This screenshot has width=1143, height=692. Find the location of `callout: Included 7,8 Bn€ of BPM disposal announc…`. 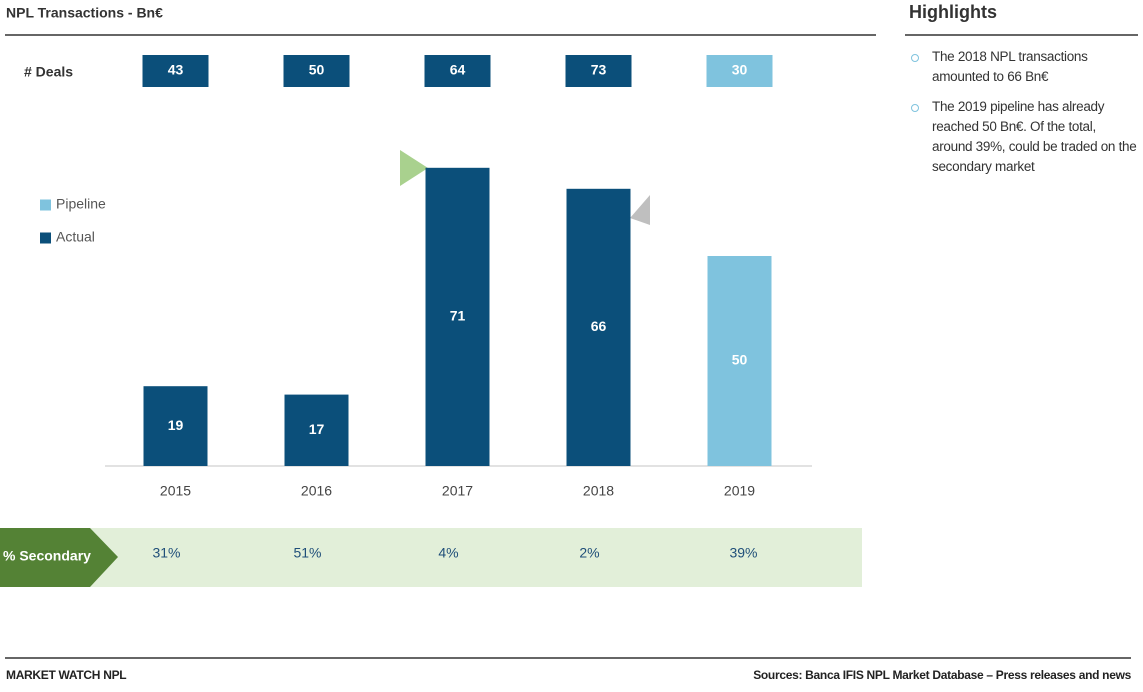

callout: Included 7,8 Bn€ of BPM disposal announc… is located at coordinates (723, 183).